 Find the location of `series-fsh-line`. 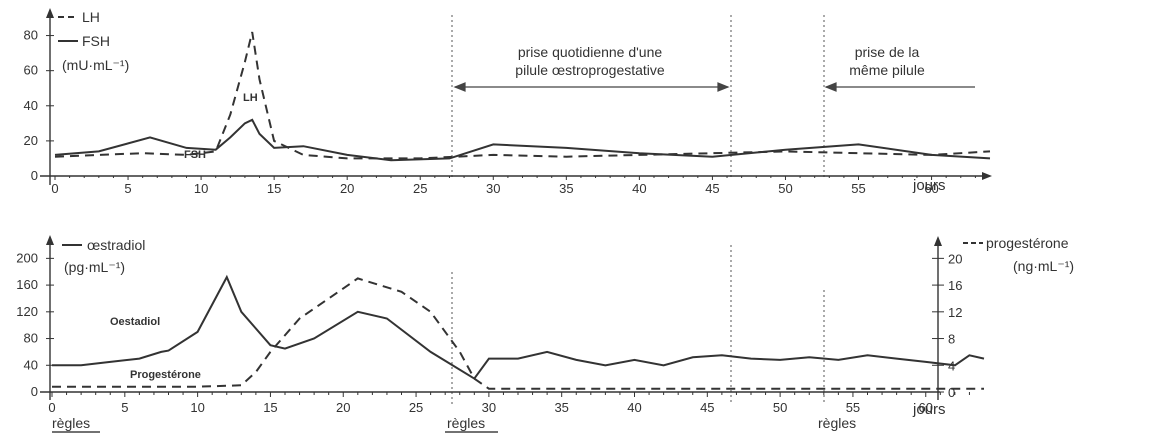

series-fsh-line is located at coordinates (522, 140).